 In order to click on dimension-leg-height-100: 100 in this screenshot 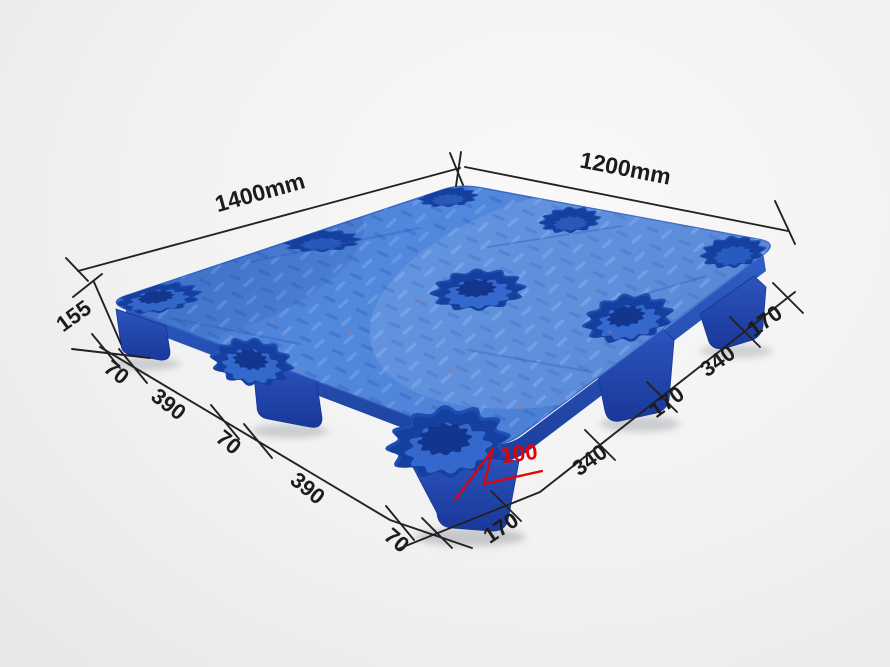, I will do `click(498, 470)`.